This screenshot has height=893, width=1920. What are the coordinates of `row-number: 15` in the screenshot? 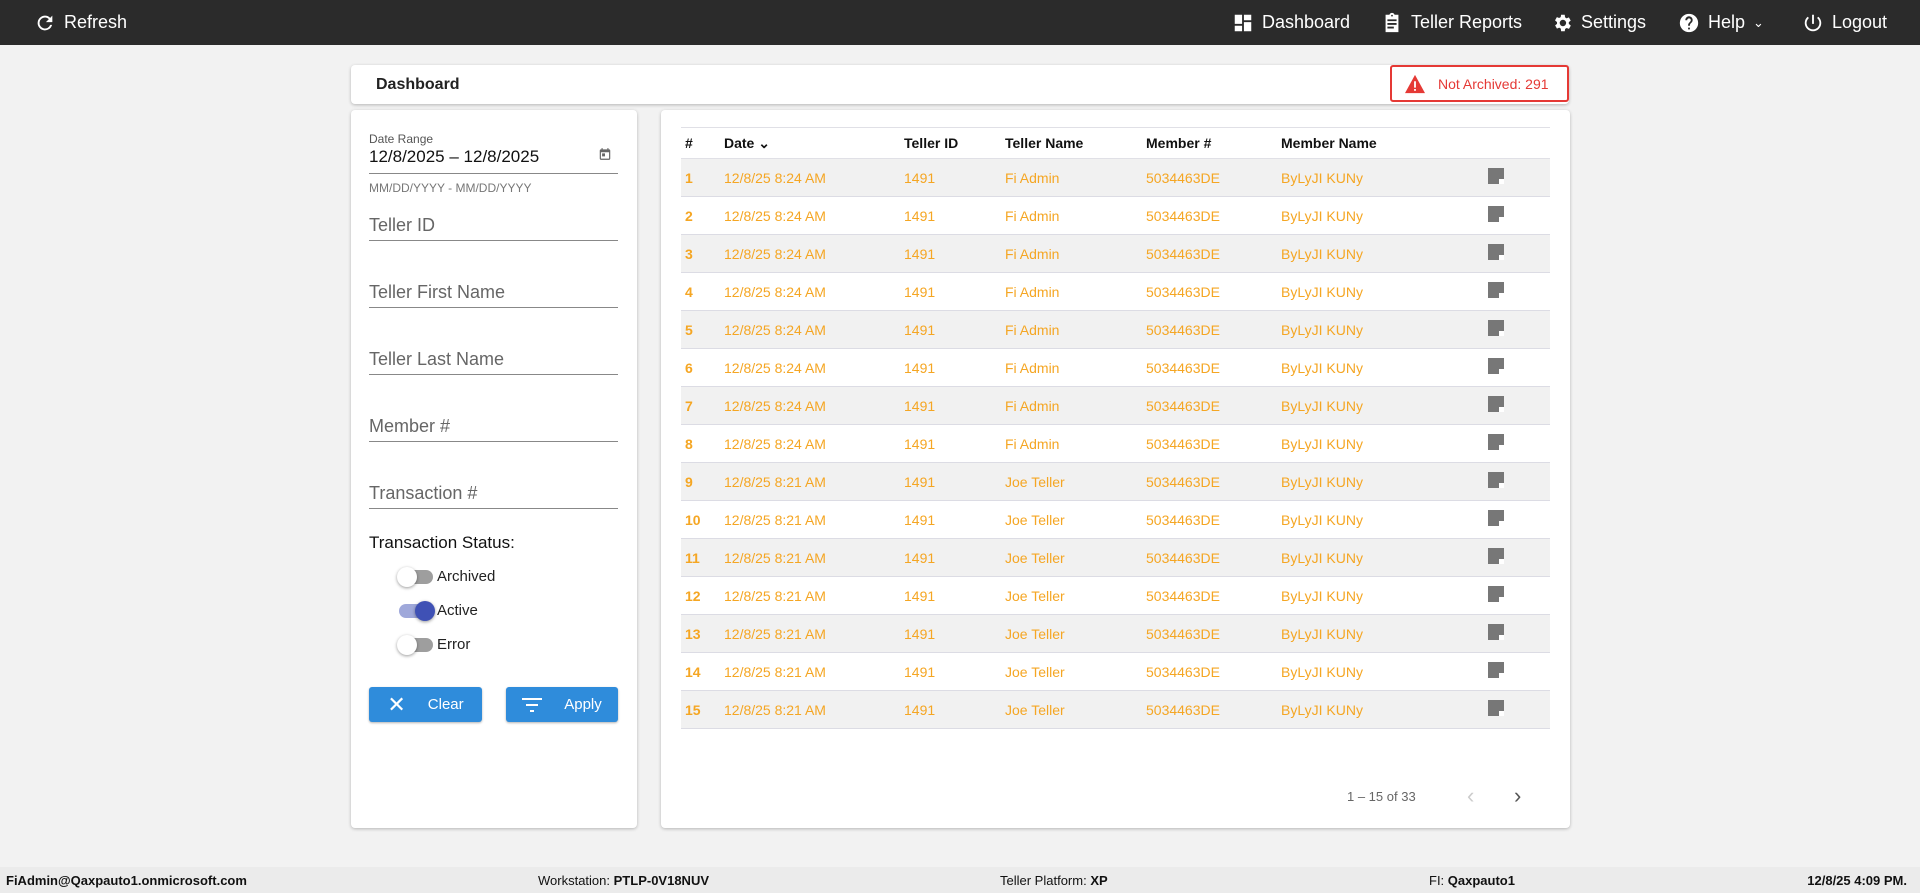 It's located at (700, 709).